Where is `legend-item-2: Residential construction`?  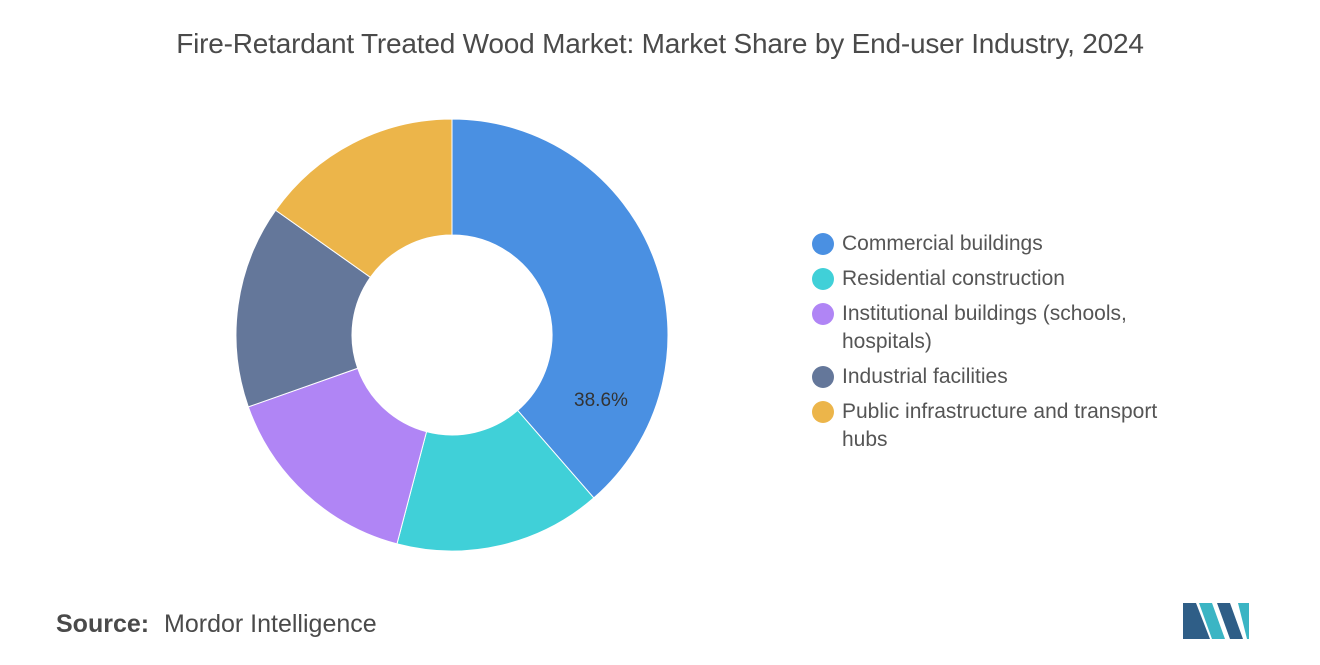
legend-item-2: Residential construction is located at coordinates (1042, 279).